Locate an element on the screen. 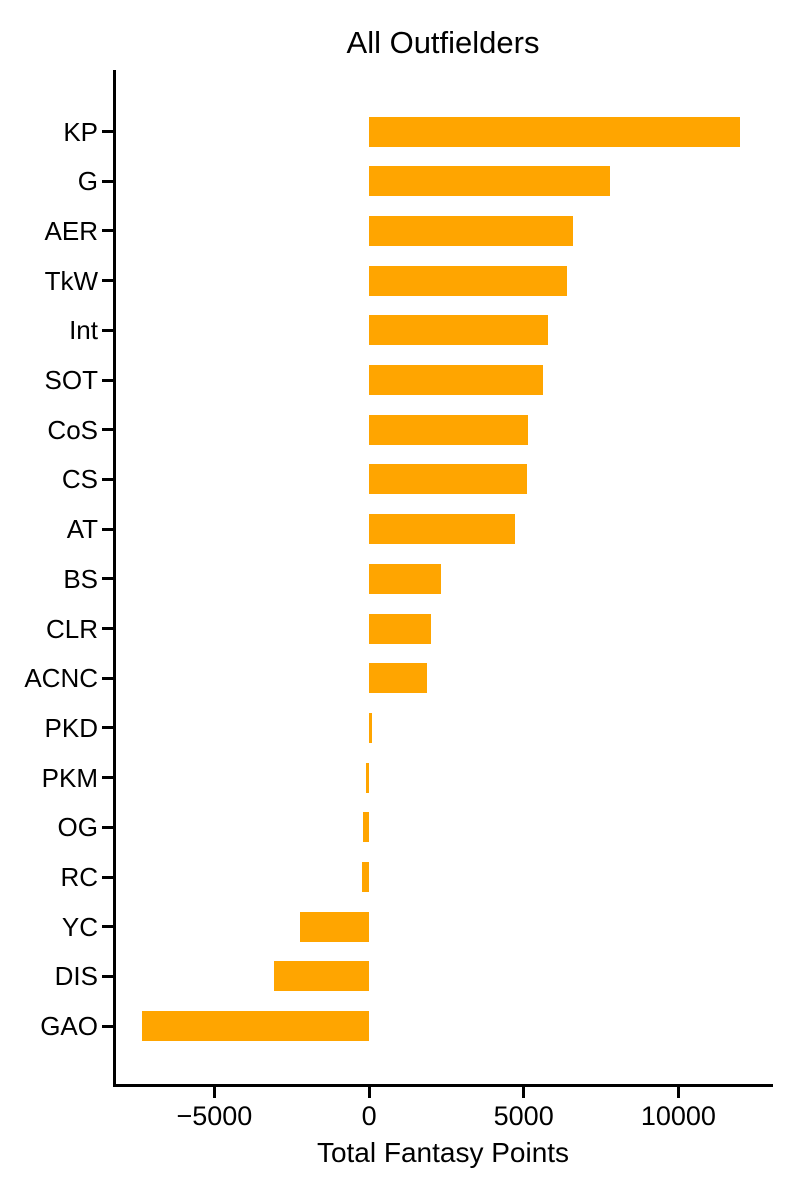  y-tick-label-CS: CS is located at coordinates (79, 479).